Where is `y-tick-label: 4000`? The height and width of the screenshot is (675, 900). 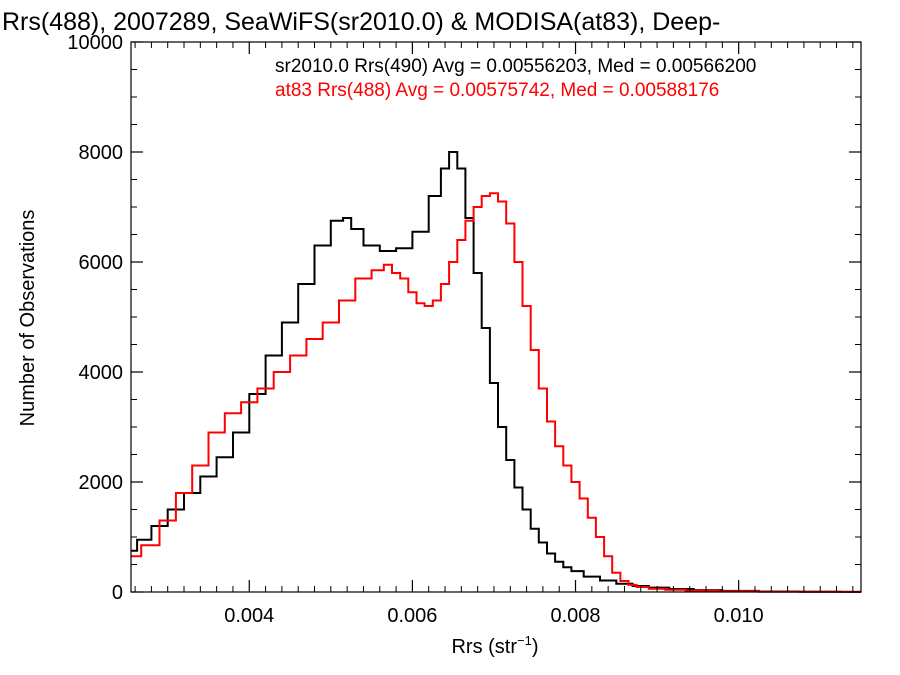
y-tick-label: 4000 is located at coordinates (101, 373).